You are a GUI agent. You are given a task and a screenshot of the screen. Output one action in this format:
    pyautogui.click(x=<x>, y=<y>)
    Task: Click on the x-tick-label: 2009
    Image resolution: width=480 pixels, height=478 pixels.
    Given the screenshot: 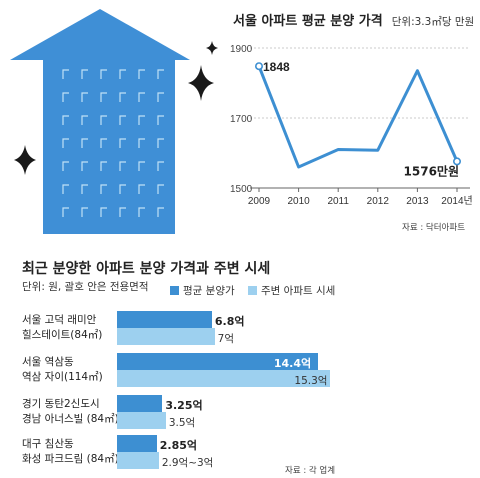 What is the action you would take?
    pyautogui.click(x=259, y=201)
    